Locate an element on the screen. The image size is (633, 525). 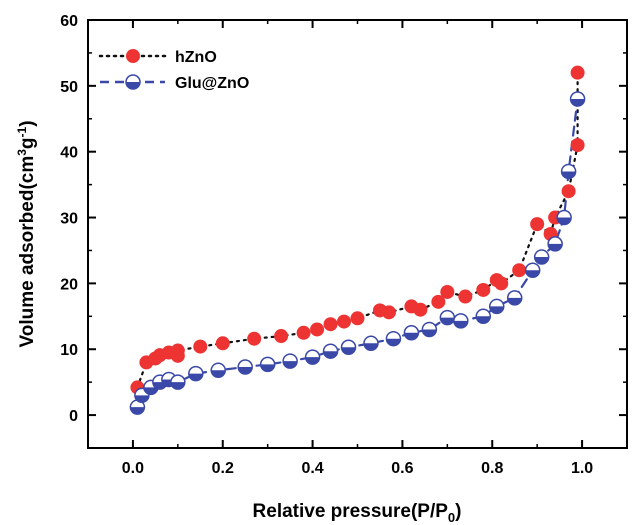
x-axis-title: Relative pressure(P/P0) is located at coordinates (357, 513).